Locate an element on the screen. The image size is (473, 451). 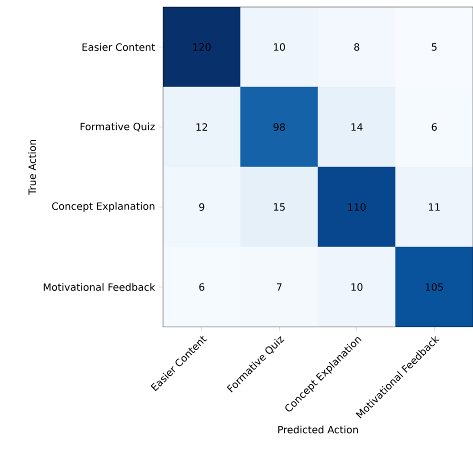
data-label: 120 is located at coordinates (202, 47).